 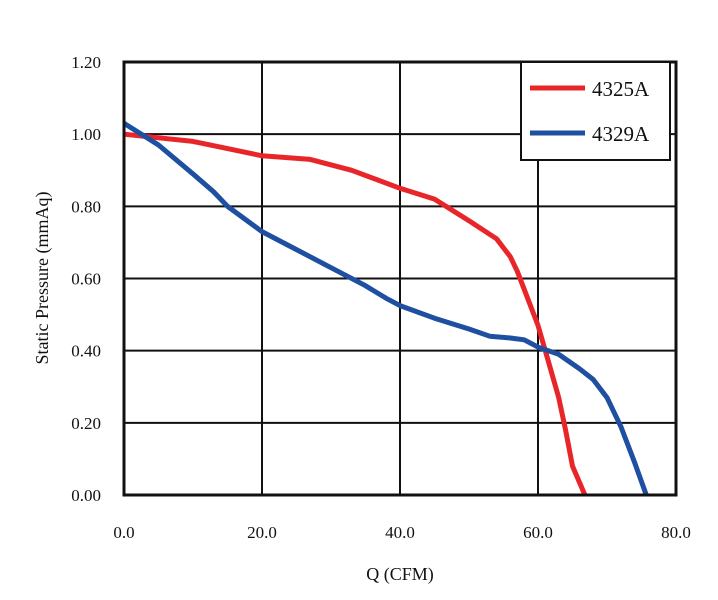 I want to click on y-tick-label: 0.60, so click(x=86, y=279).